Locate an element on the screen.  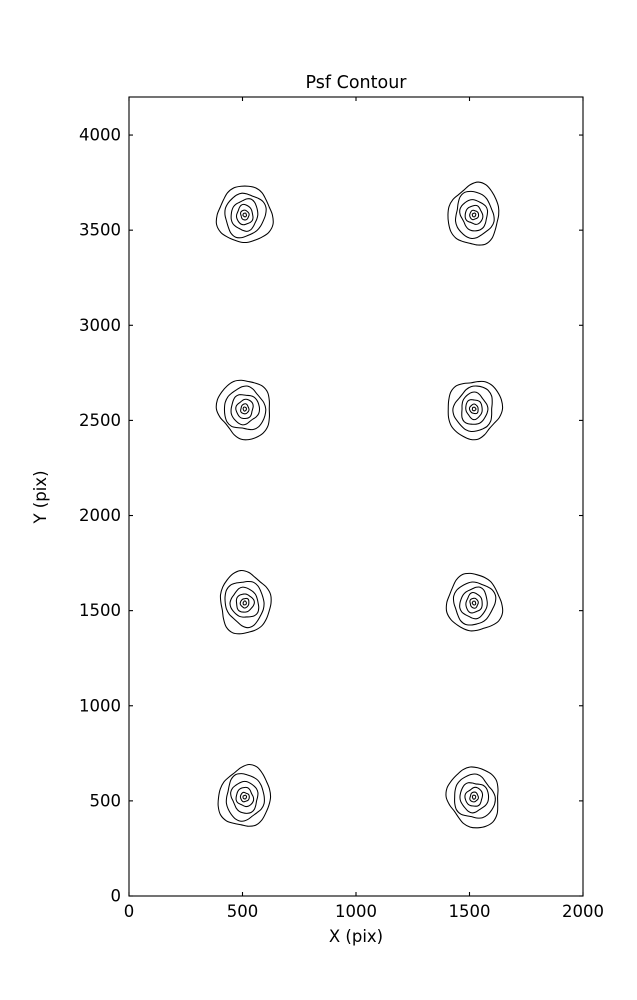
y-axis-label: Y (pix) is located at coordinates (40, 497).